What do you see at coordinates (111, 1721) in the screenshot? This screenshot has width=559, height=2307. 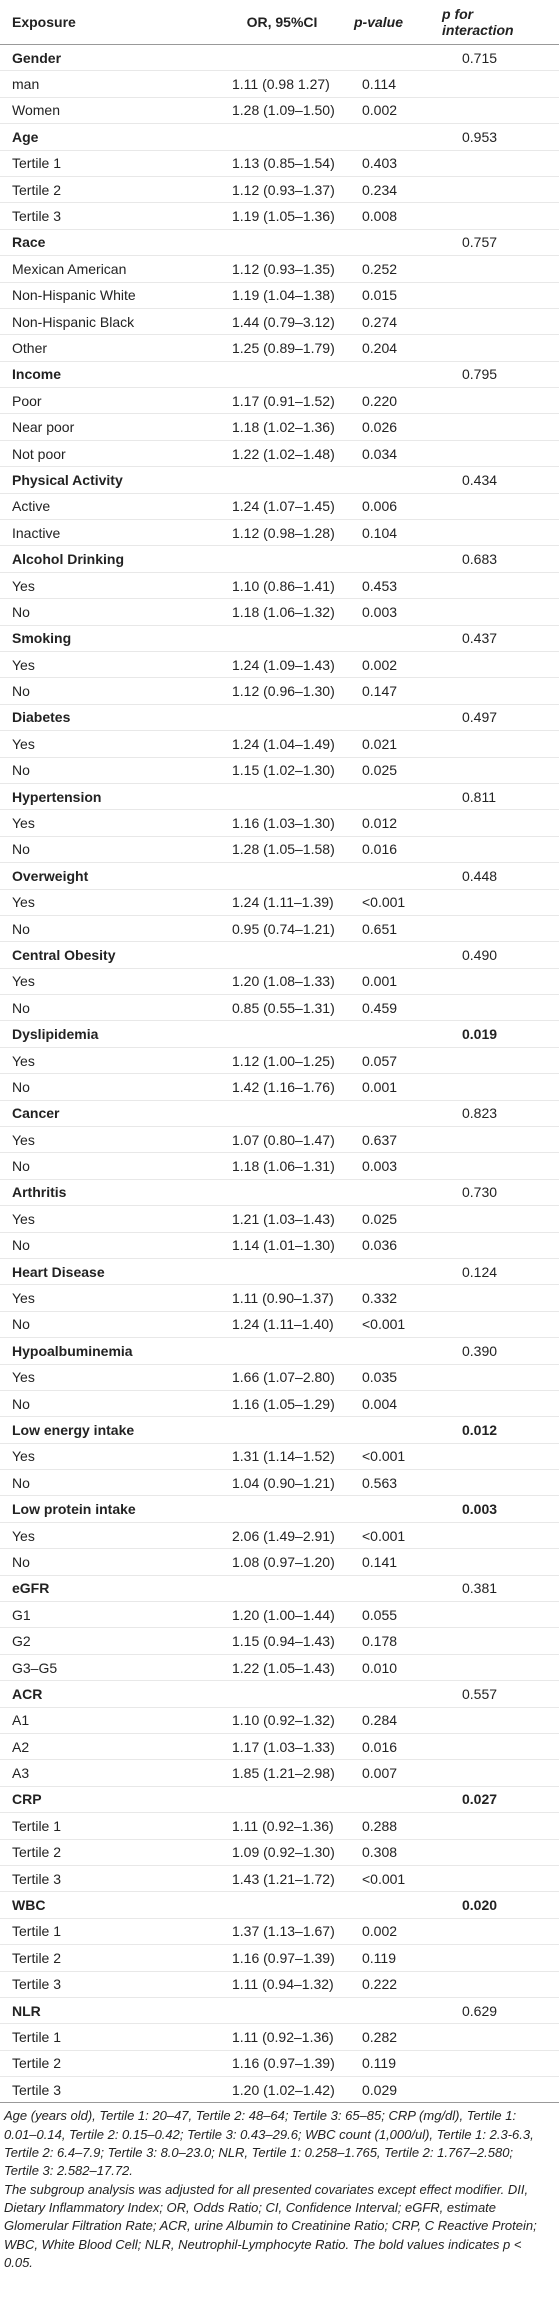 I see `sub-label: A1` at bounding box center [111, 1721].